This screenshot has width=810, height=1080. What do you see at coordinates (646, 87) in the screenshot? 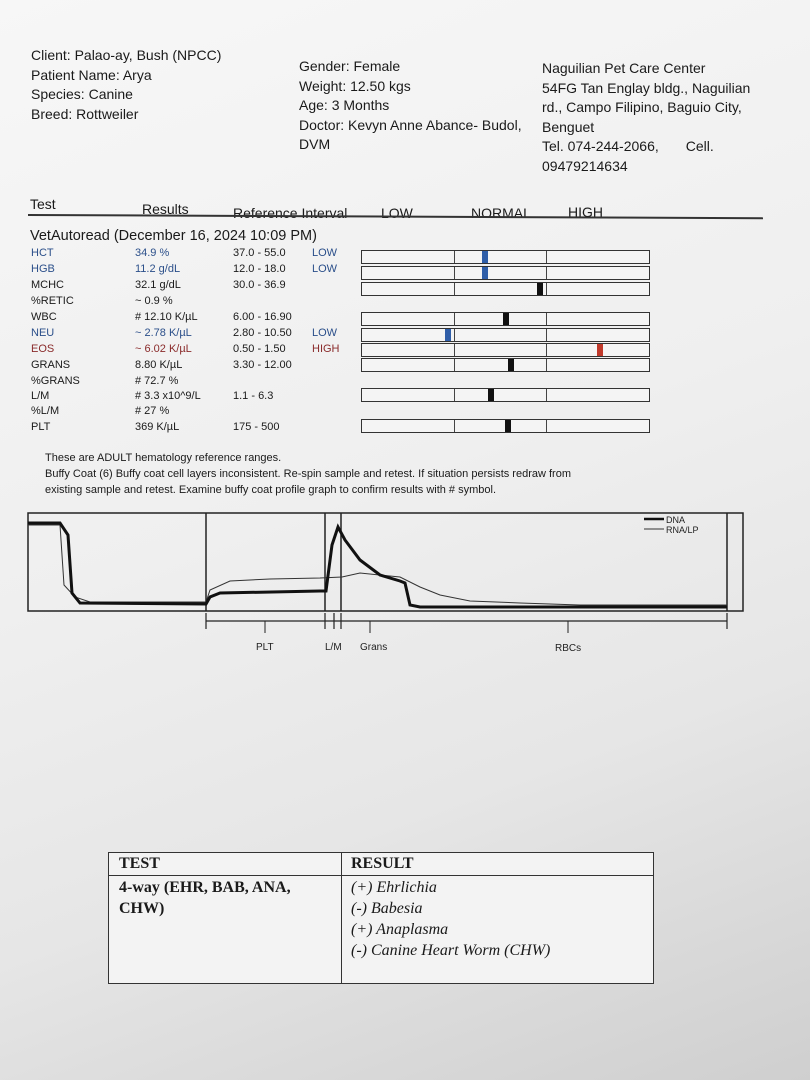
I see `clinic-address-1: 54FG Tan Englay bldg., Naguilian` at bounding box center [646, 87].